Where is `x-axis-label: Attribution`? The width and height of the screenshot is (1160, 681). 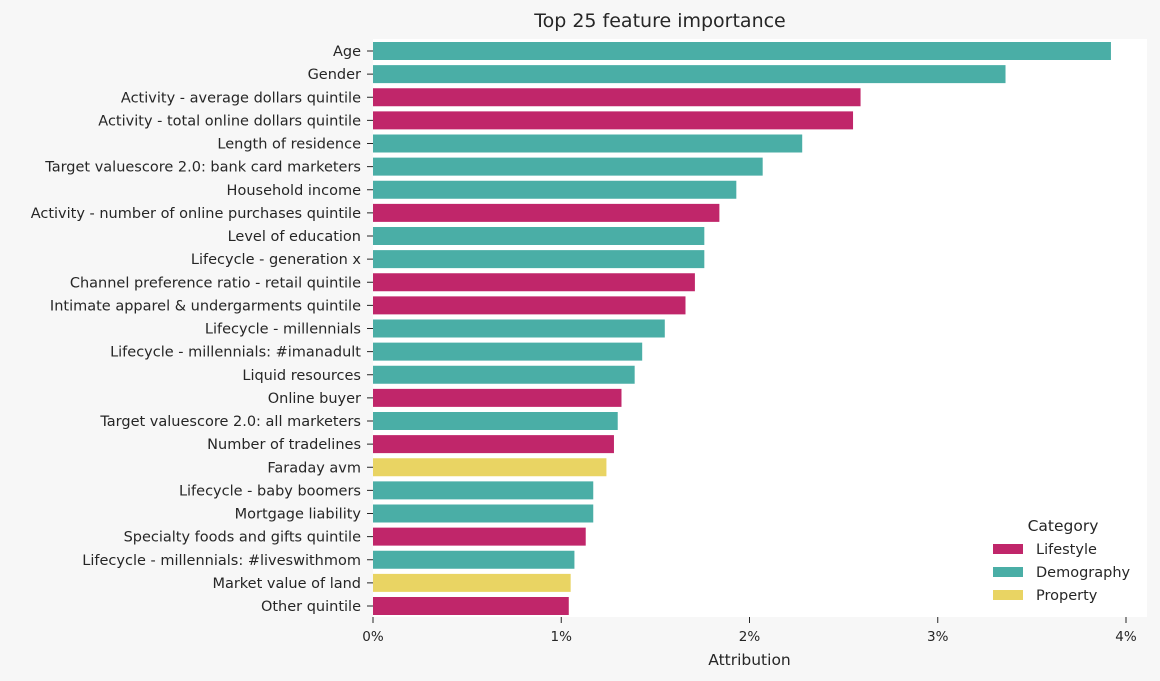
x-axis-label: Attribution is located at coordinates (749, 660).